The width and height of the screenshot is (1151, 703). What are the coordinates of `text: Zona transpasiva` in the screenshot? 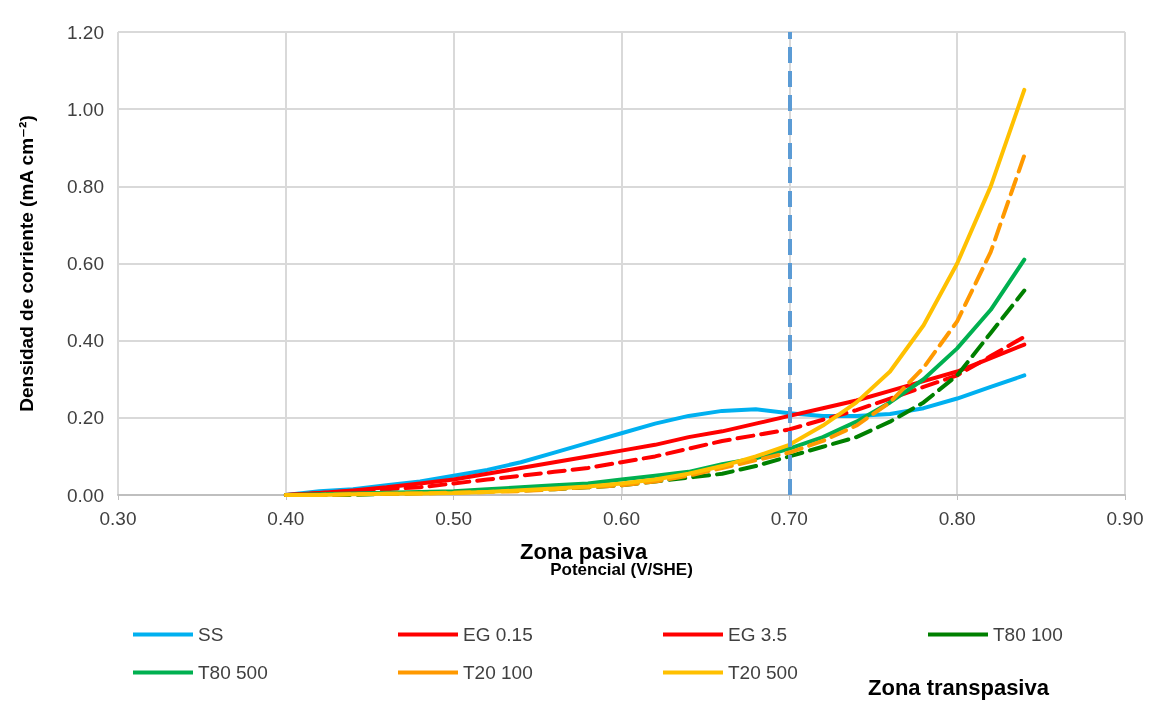 It's located at (959, 687).